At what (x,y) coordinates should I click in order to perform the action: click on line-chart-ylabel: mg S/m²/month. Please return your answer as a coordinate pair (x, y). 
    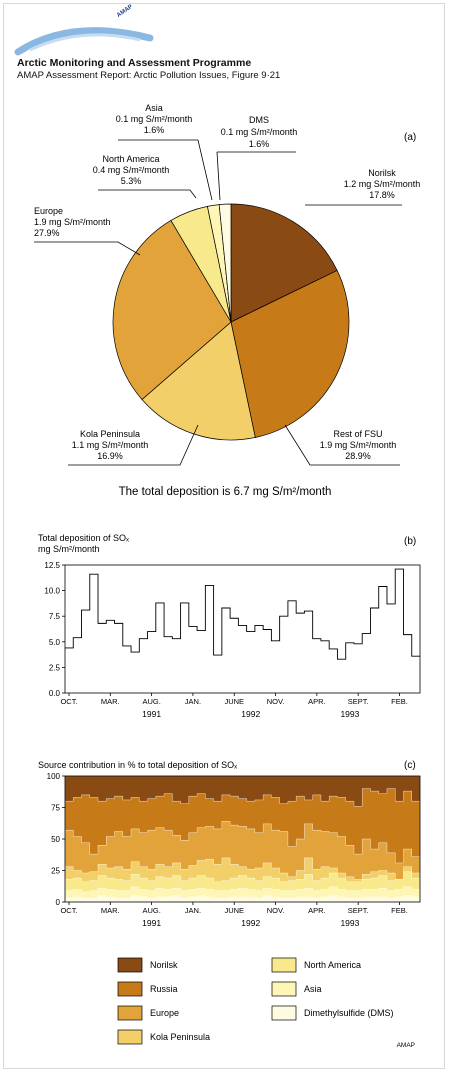
    Looking at the image, I should click on (69, 549).